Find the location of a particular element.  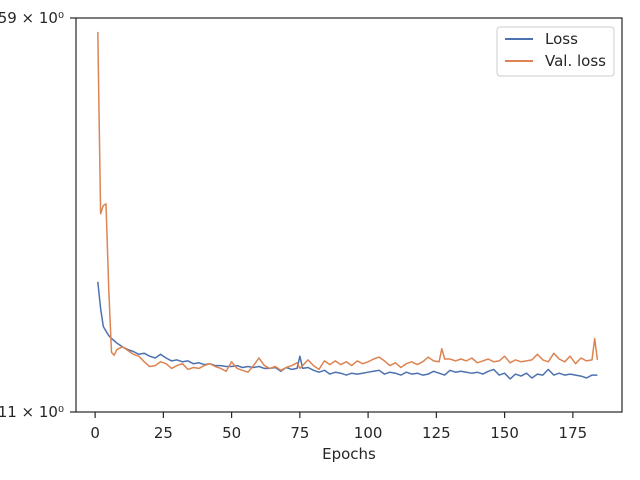

x-tick-label: 100 is located at coordinates (368, 433).